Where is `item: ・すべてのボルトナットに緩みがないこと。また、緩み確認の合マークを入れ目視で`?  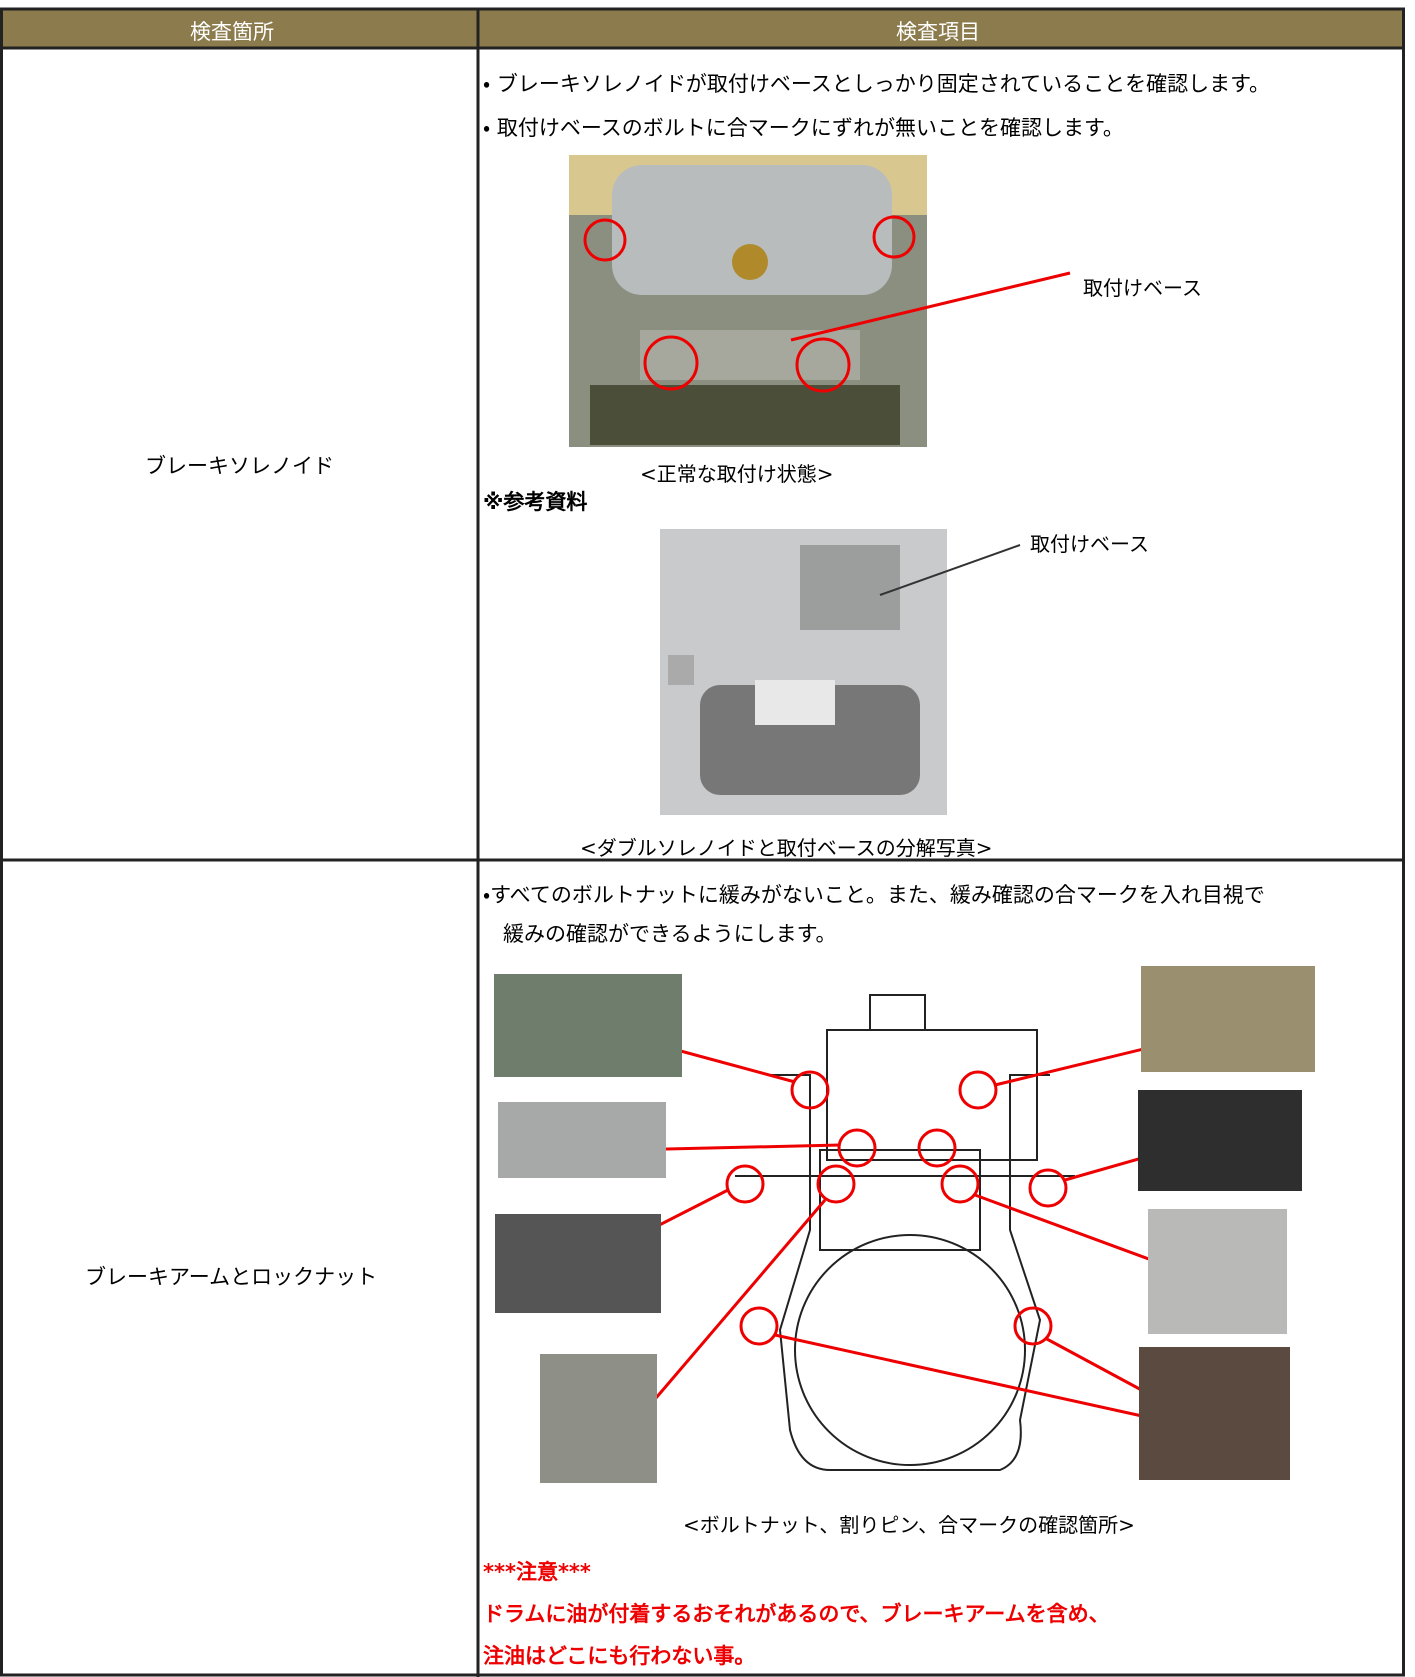
item: ・すべてのボルトナットに緩みがないこと。また、緩み確認の合マークを入れ目視で is located at coordinates (874, 895).